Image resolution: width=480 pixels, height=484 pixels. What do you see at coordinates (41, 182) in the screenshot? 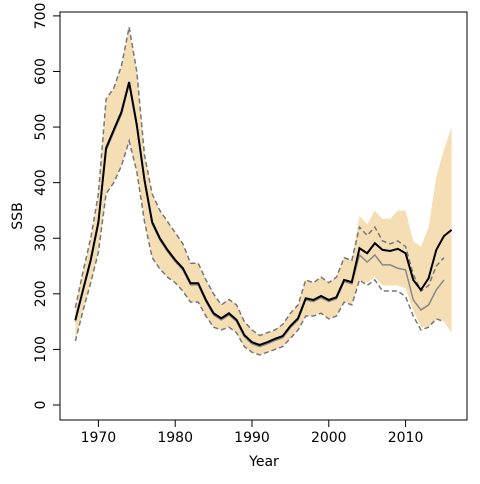
I see `y-tick-label: 400` at bounding box center [41, 182].